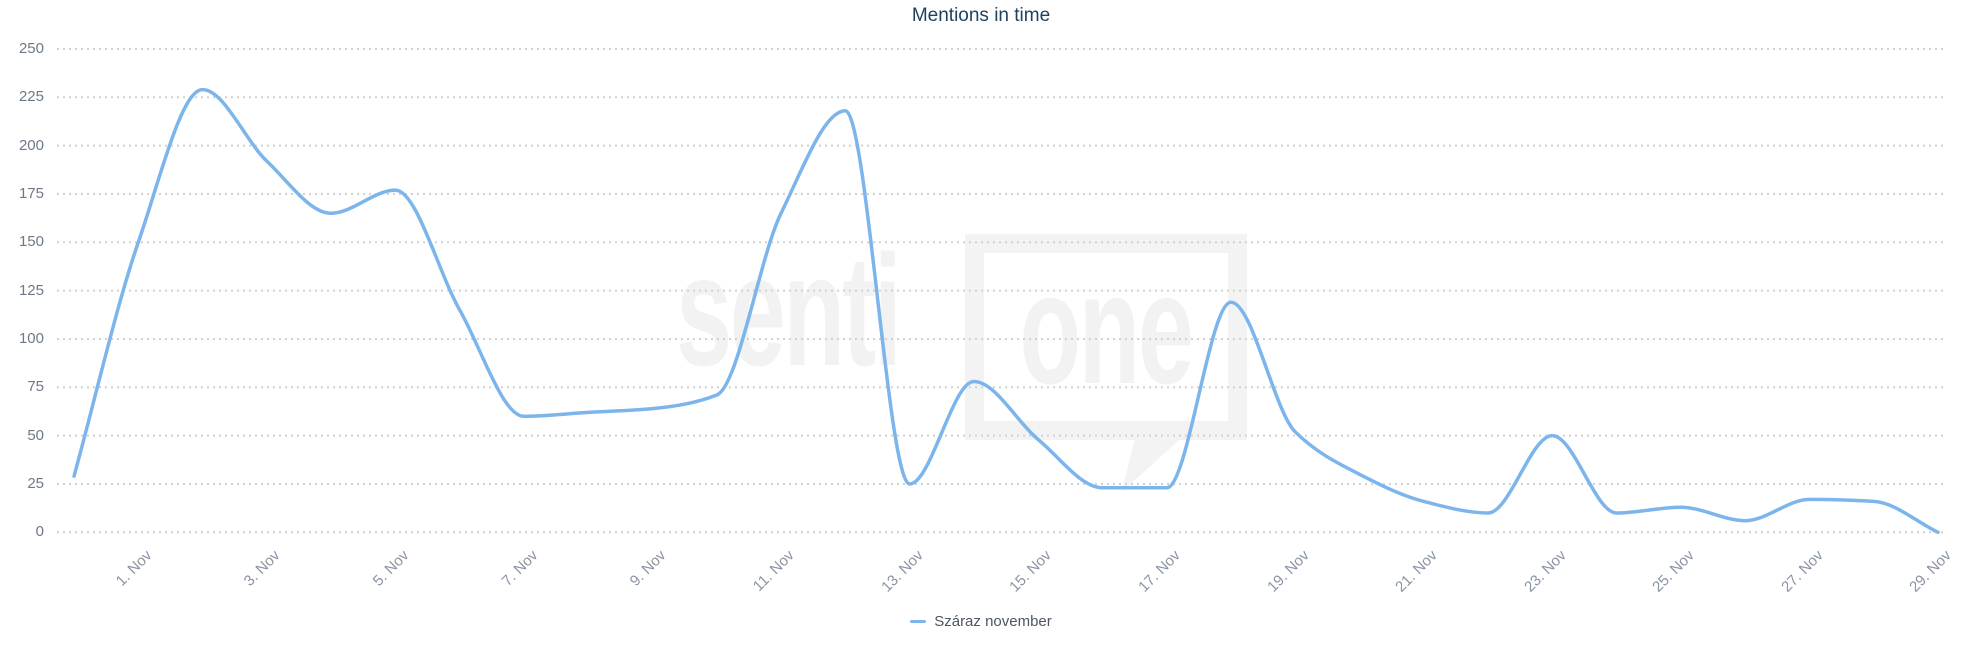  What do you see at coordinates (981, 15) in the screenshot?
I see `chart-title: Mentions in time` at bounding box center [981, 15].